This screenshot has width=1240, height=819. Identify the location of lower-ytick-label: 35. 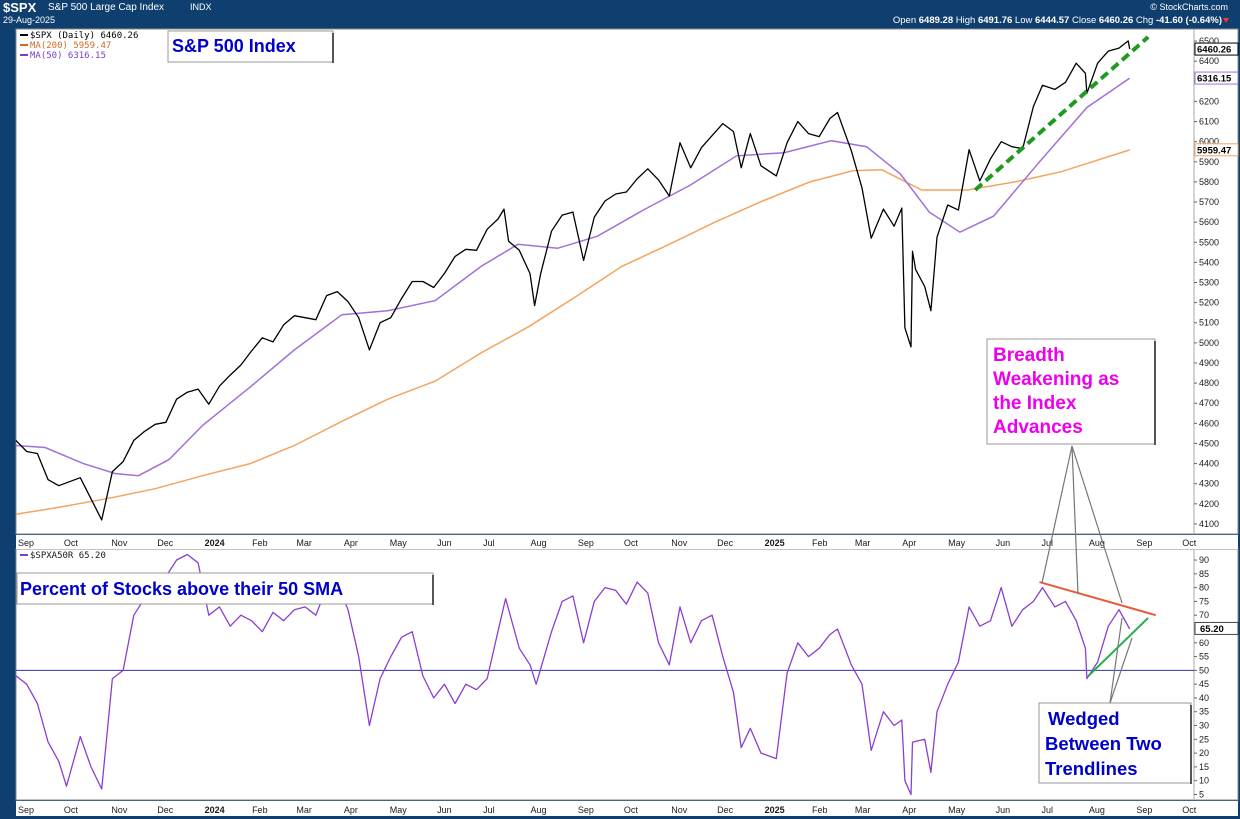
(1204, 712).